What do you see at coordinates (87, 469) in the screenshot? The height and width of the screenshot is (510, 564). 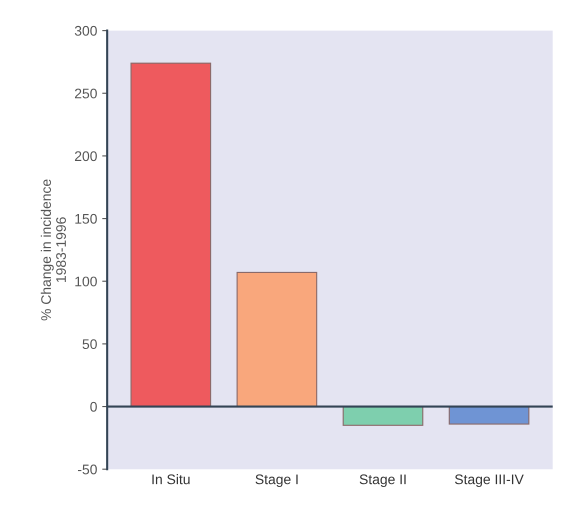 I see `y-tick-label: -50` at bounding box center [87, 469].